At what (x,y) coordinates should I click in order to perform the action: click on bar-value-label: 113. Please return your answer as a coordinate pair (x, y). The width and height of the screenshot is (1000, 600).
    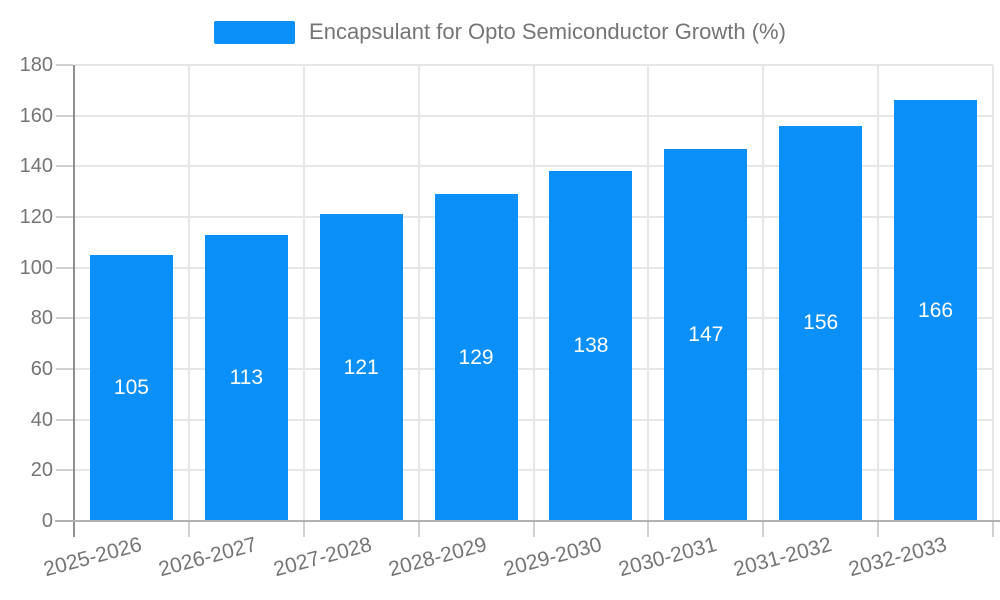
    Looking at the image, I should click on (246, 377).